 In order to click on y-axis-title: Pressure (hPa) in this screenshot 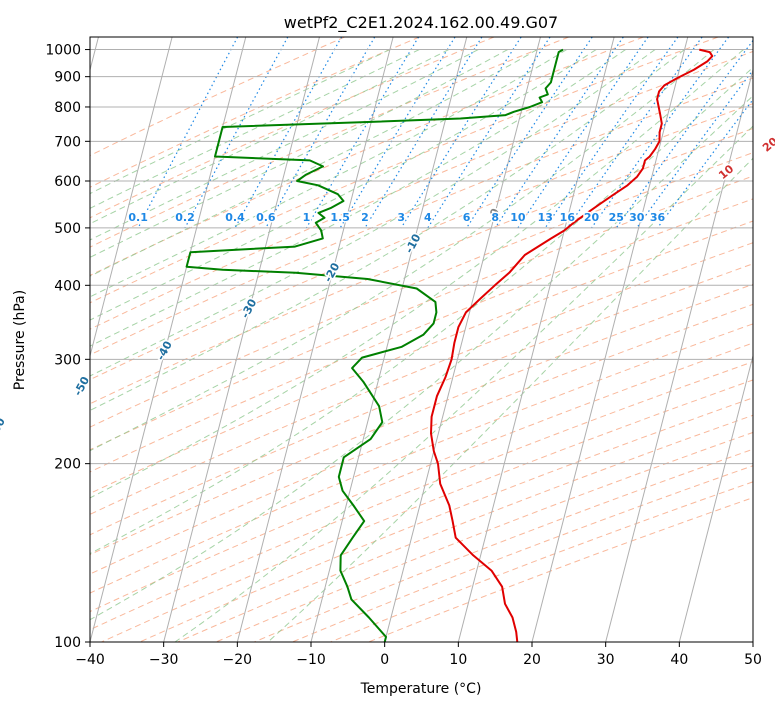, I will do `click(20, 340)`.